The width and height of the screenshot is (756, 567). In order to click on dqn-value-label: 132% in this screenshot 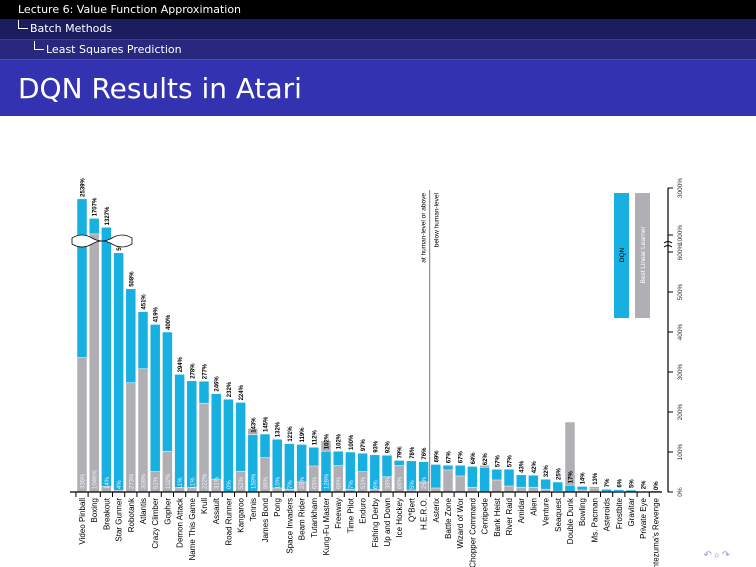, I will do `click(279, 429)`.